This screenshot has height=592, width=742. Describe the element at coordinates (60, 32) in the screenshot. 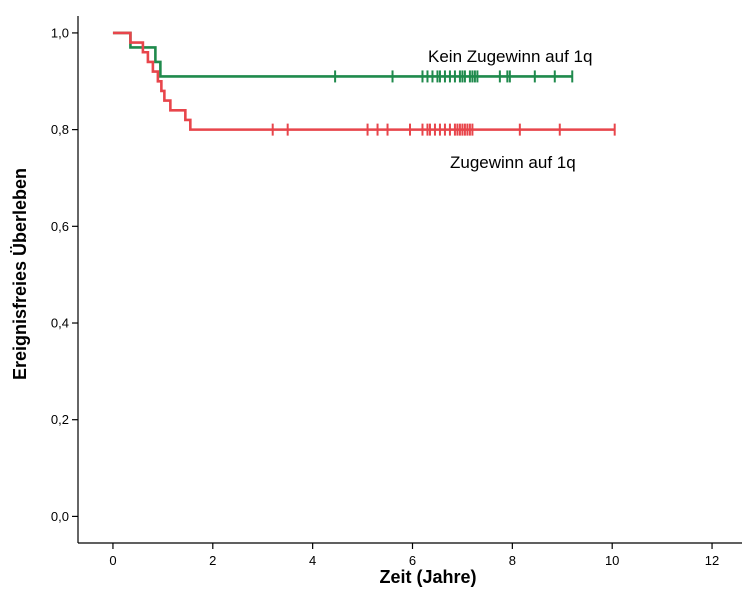

I see `y-tick-label: 1,0` at that location.